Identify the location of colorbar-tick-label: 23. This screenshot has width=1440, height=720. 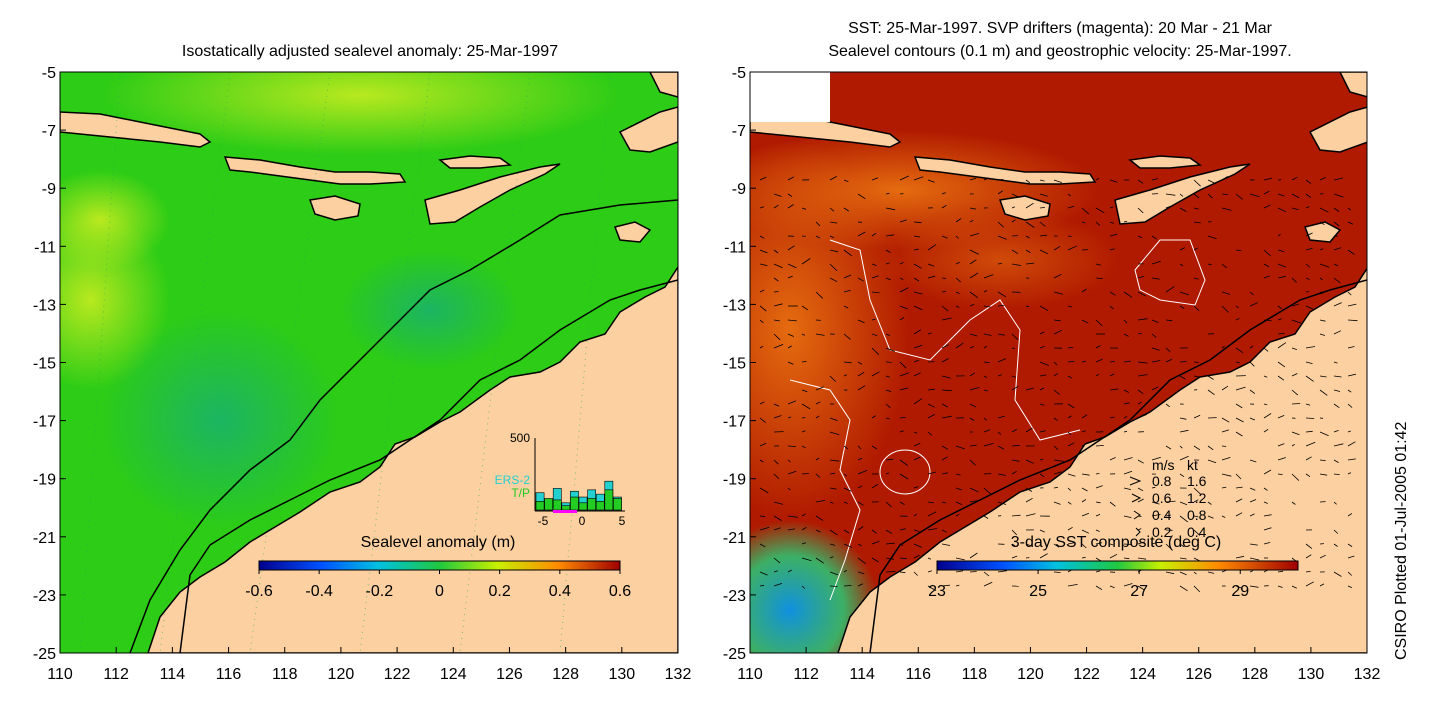
(937, 591).